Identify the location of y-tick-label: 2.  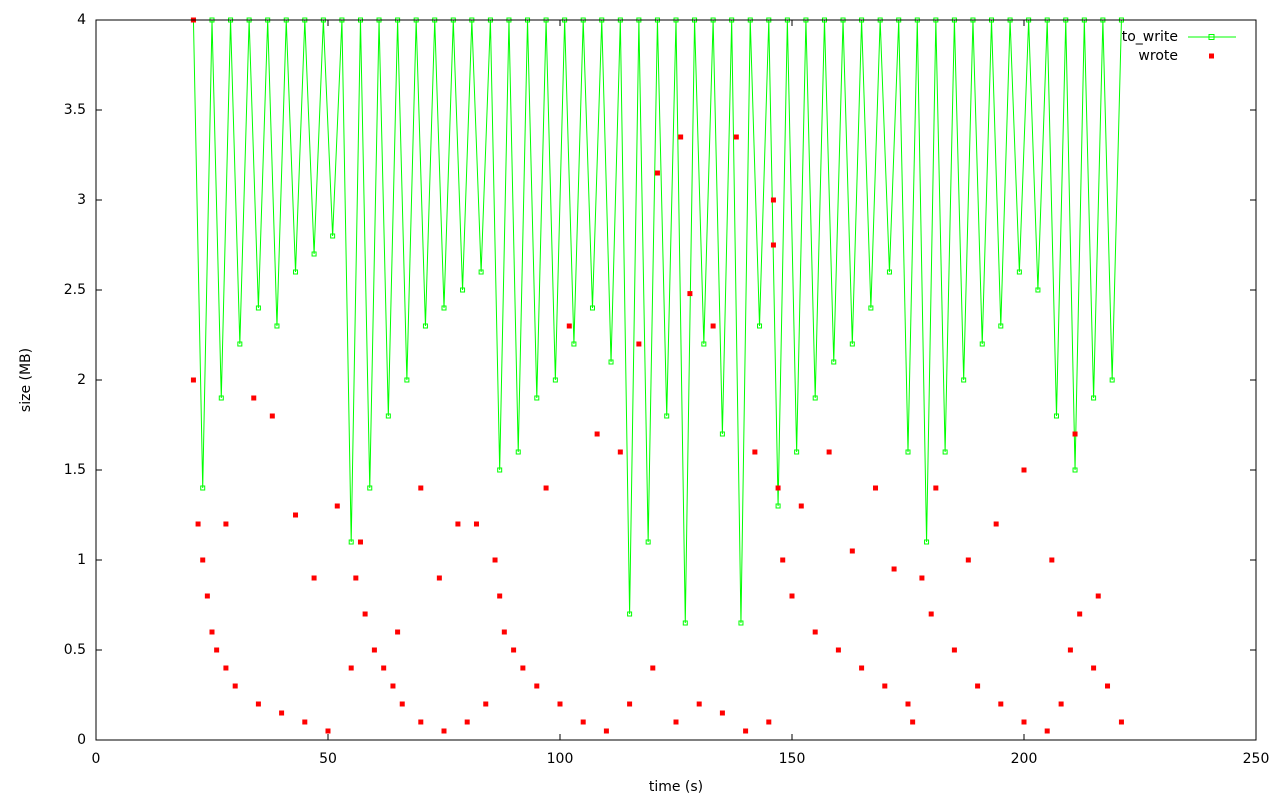
(81, 380).